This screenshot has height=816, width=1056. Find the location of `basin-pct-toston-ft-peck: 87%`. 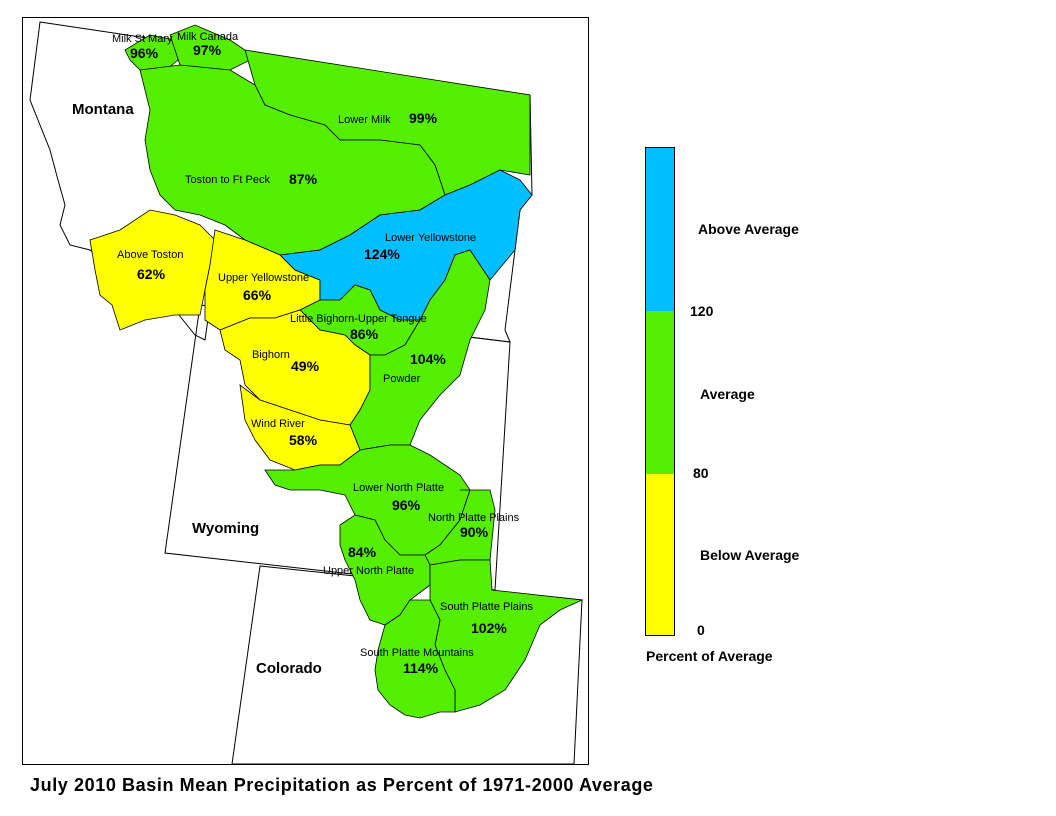

basin-pct-toston-ft-peck: 87% is located at coordinates (303, 179).